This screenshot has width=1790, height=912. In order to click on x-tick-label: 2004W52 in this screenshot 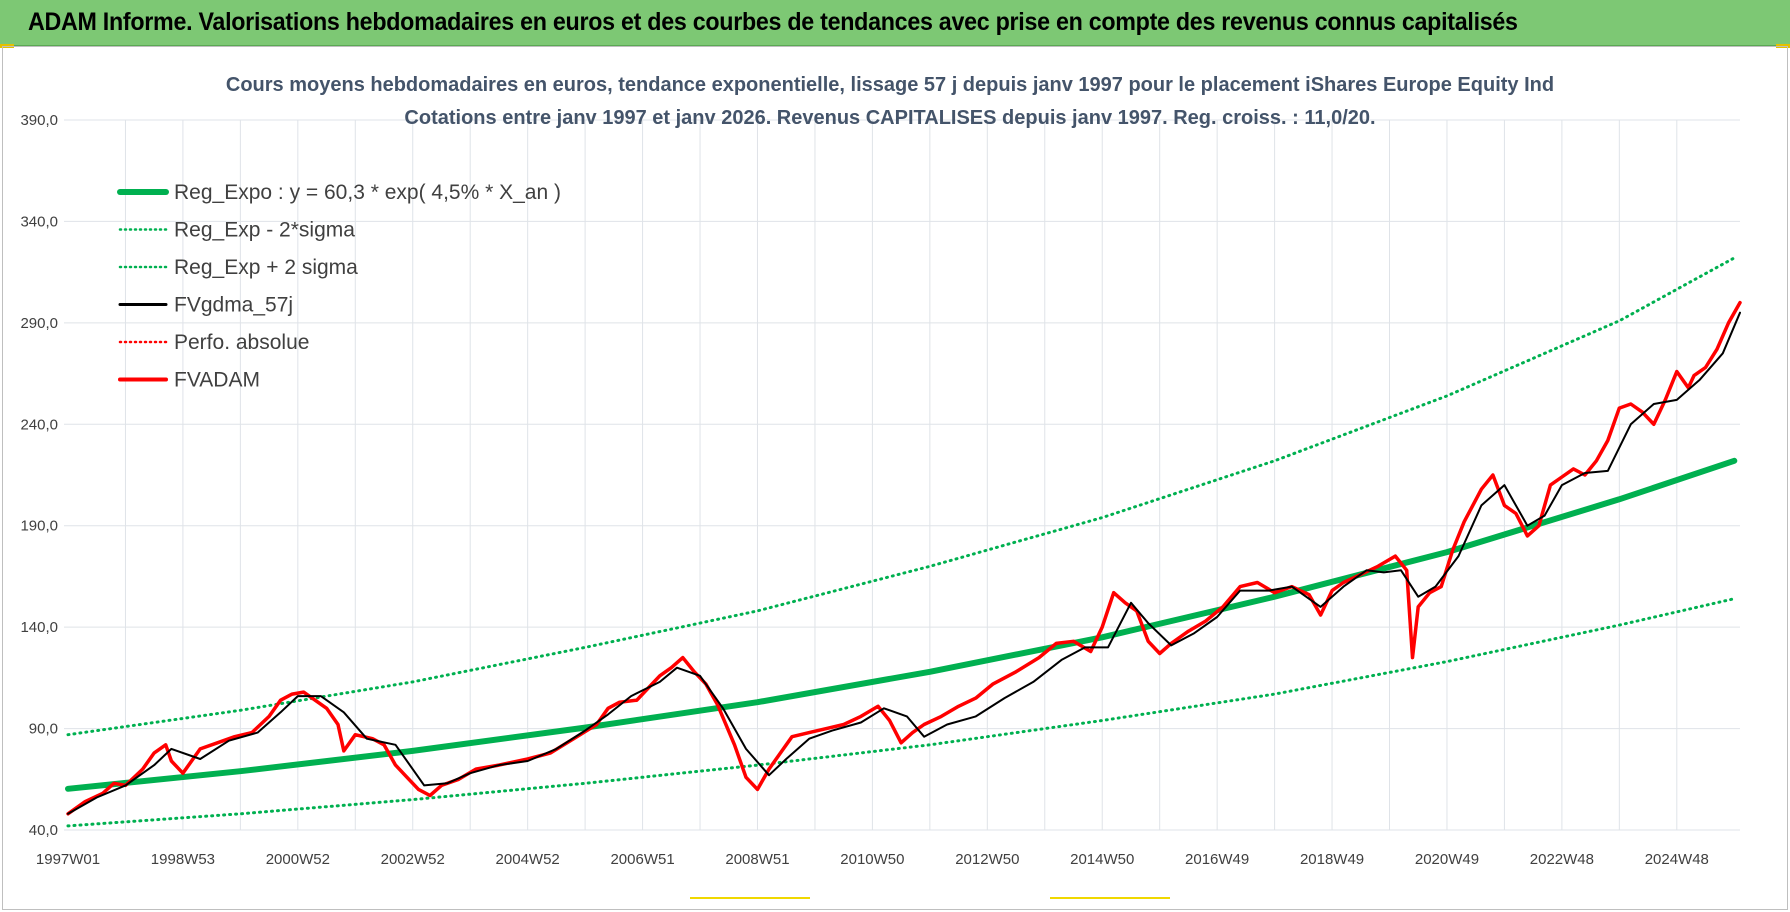, I will do `click(528, 859)`.